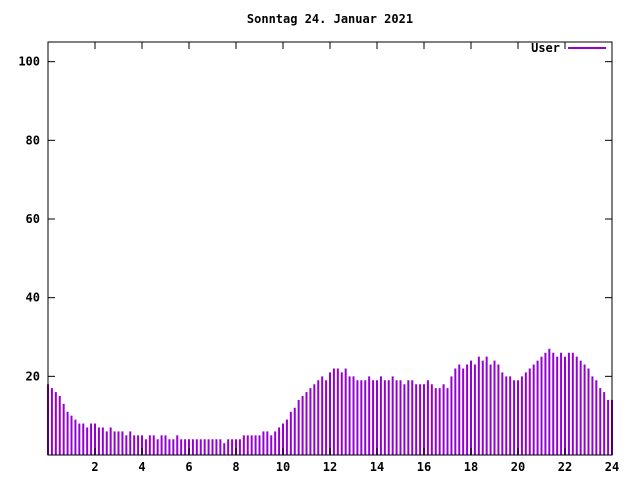 The width and height of the screenshot is (640, 480). Describe the element at coordinates (545, 48) in the screenshot. I see `legend-label: User` at that location.